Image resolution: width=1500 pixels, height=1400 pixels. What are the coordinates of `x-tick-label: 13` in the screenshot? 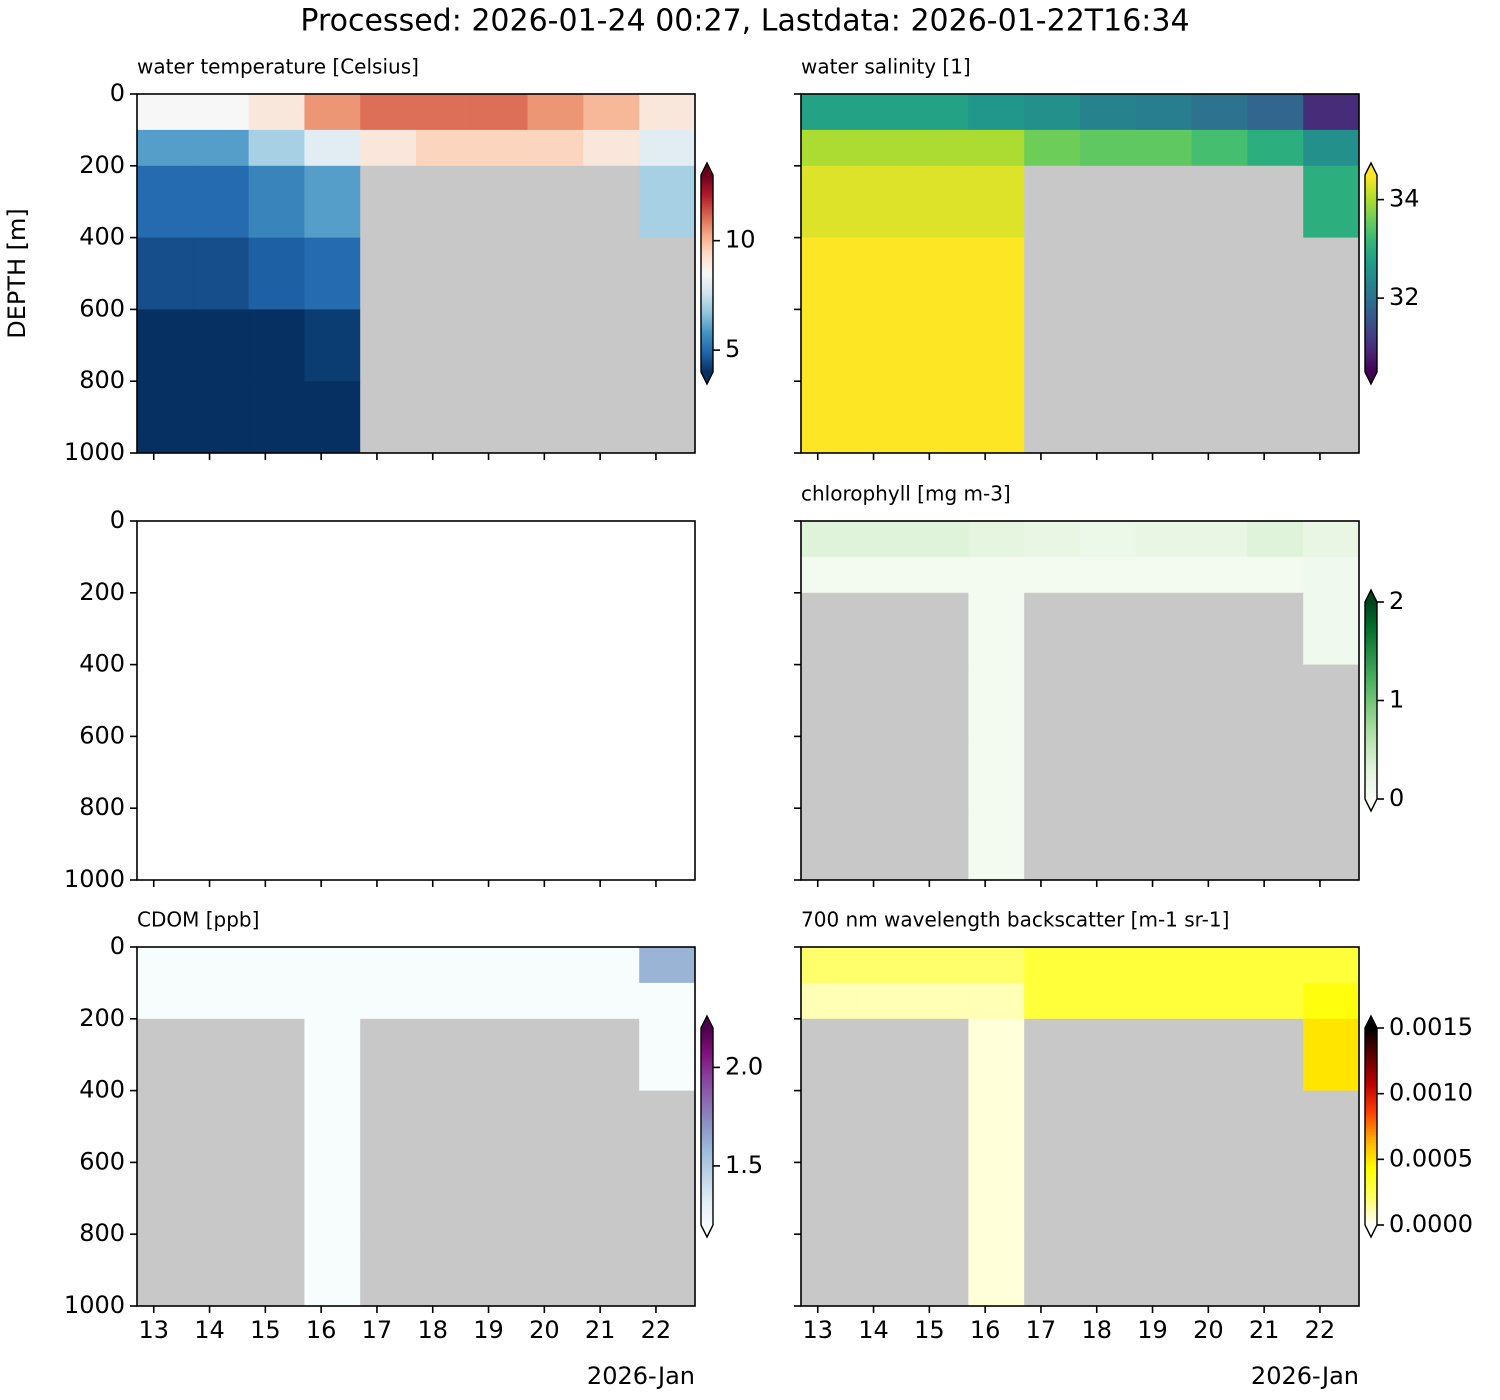 It's located at (153, 1330).